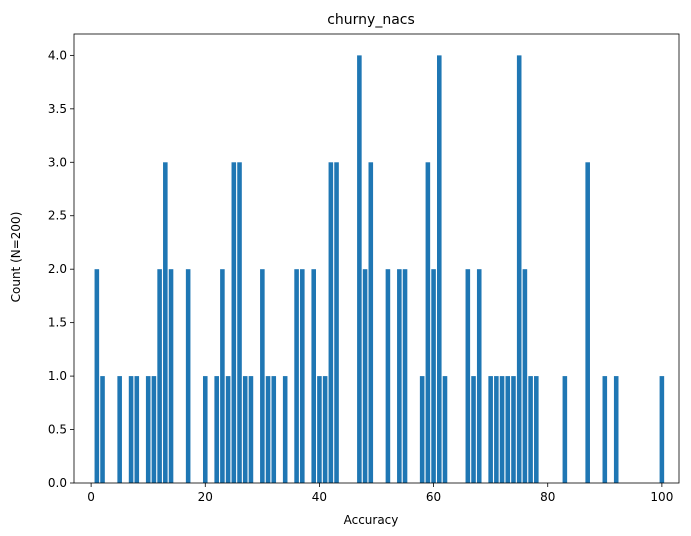 This screenshot has height=536, width=691. Describe the element at coordinates (319, 497) in the screenshot. I see `x-tick-label: 40` at that location.